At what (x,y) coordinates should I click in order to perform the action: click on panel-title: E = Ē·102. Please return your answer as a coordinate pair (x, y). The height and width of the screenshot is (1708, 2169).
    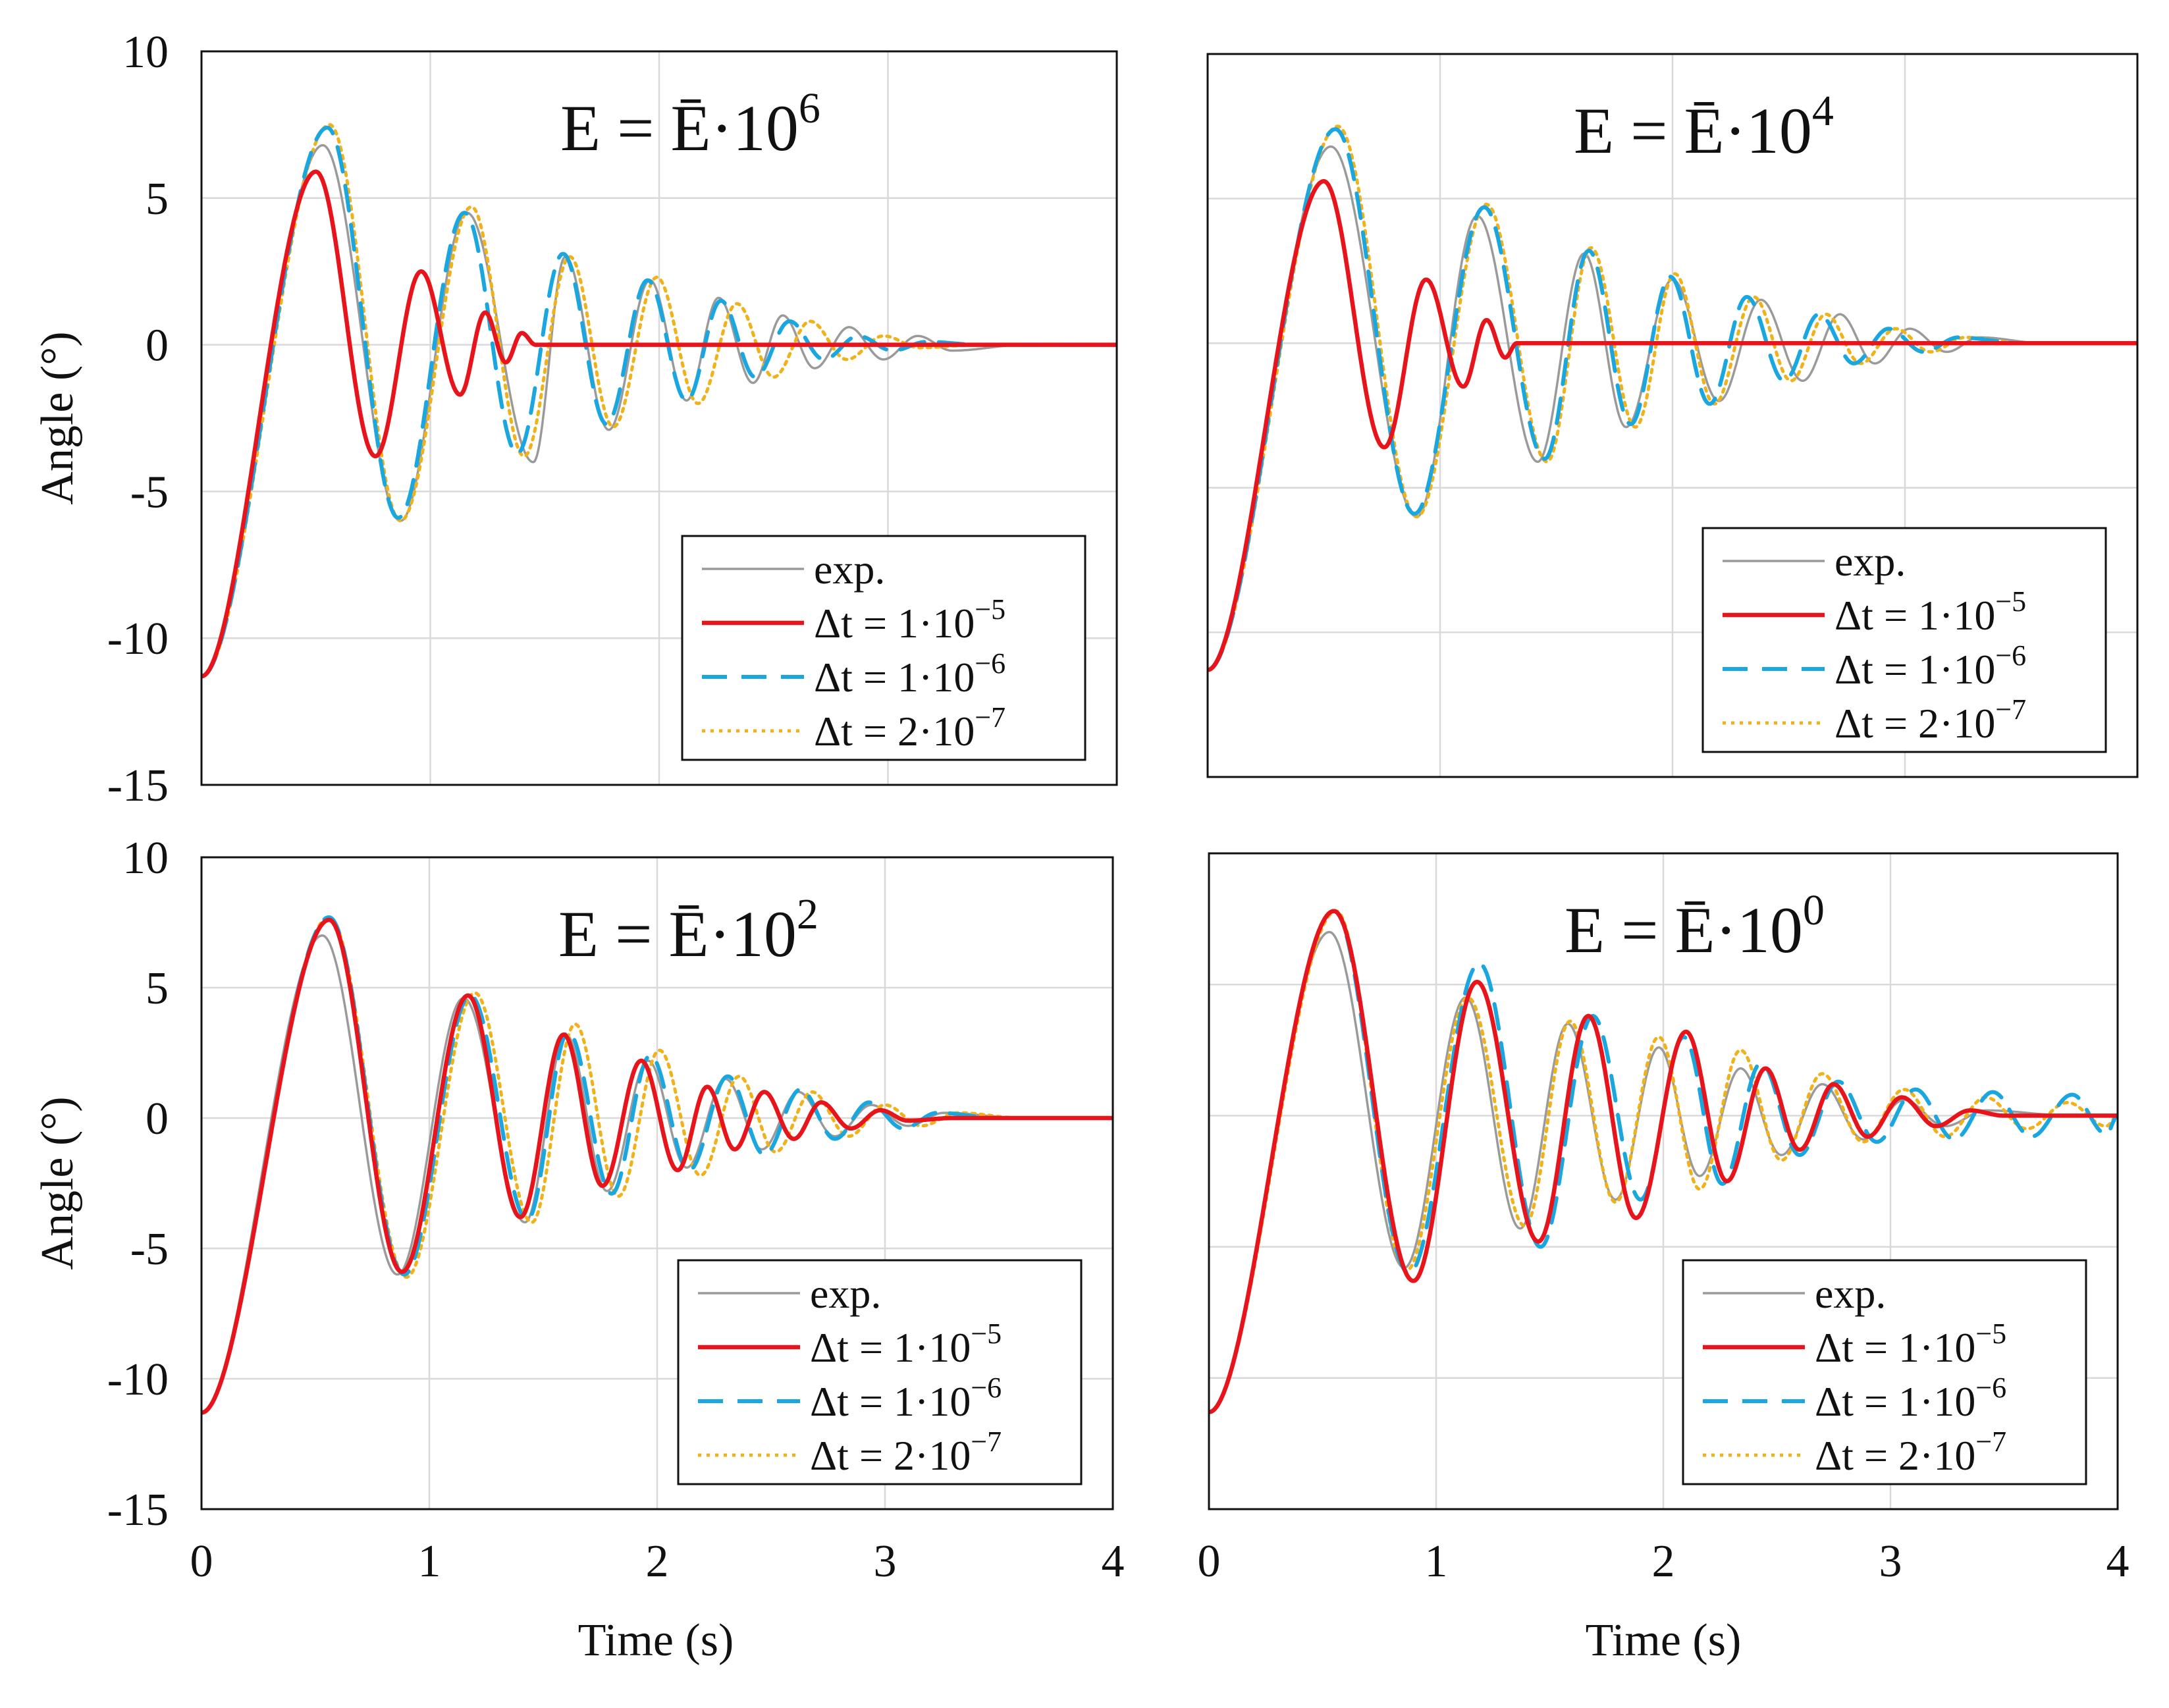
    Looking at the image, I should click on (688, 930).